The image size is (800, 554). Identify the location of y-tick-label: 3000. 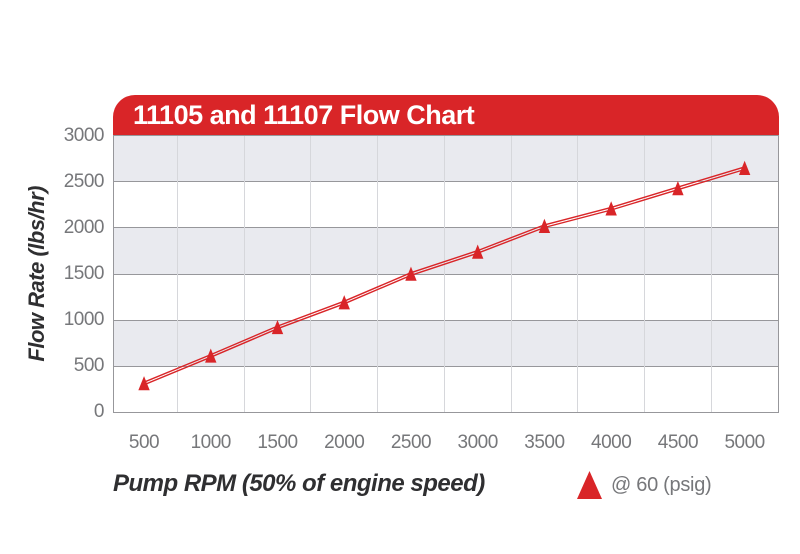
(84, 135).